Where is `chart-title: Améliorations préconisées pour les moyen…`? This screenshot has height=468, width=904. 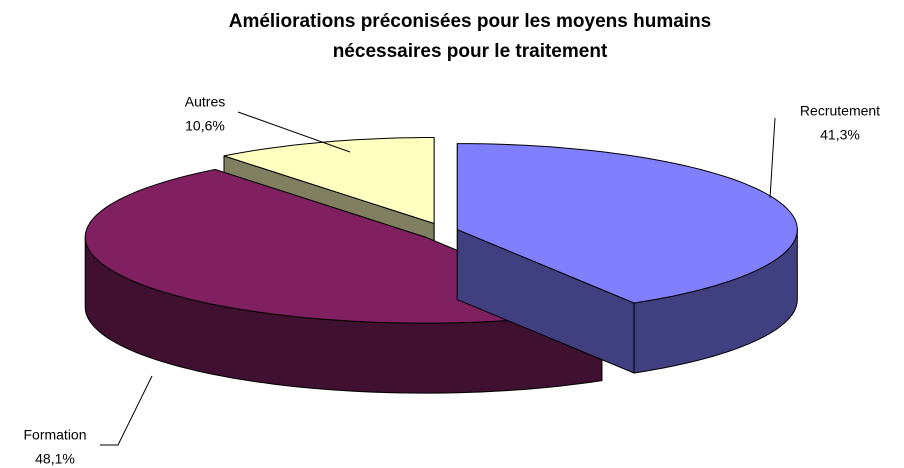 chart-title: Améliorations préconisées pour les moyen… is located at coordinates (470, 21).